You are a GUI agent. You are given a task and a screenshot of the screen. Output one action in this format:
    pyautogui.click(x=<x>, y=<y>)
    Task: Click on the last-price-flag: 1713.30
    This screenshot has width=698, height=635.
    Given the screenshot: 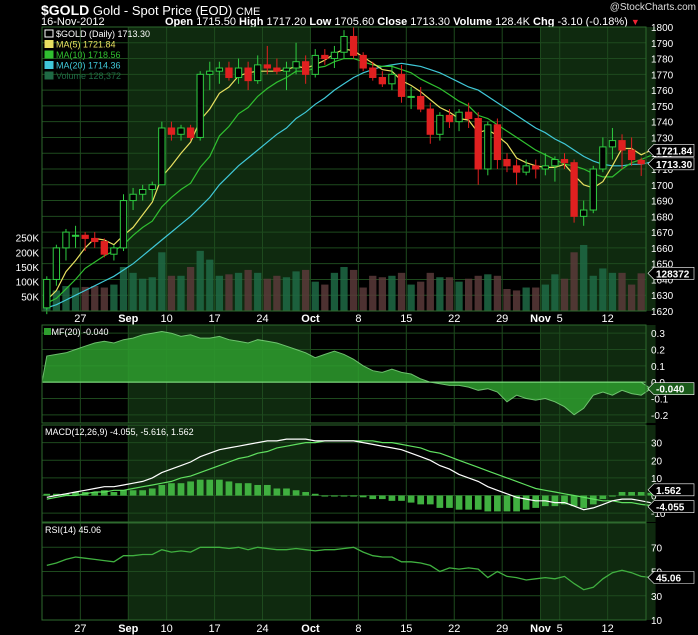 What is the action you would take?
    pyautogui.click(x=674, y=165)
    